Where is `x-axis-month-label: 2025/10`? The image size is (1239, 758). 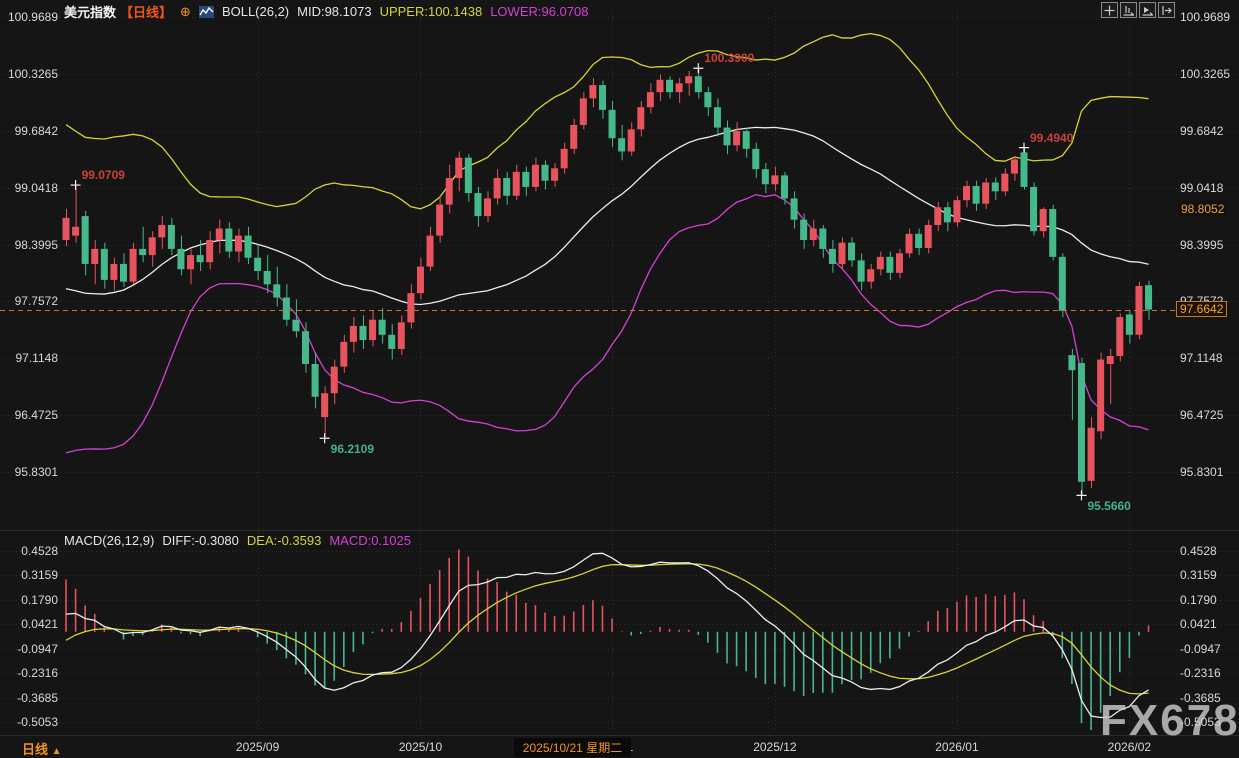
x-axis-month-label: 2025/10 is located at coordinates (420, 747).